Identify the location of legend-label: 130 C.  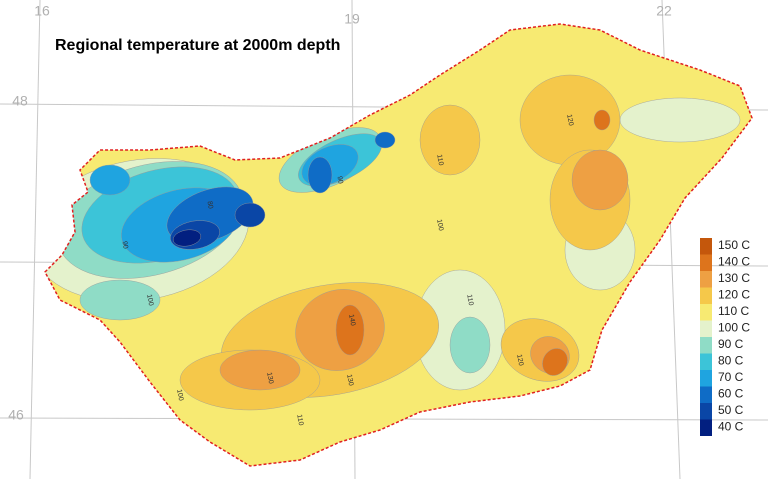
(734, 278).